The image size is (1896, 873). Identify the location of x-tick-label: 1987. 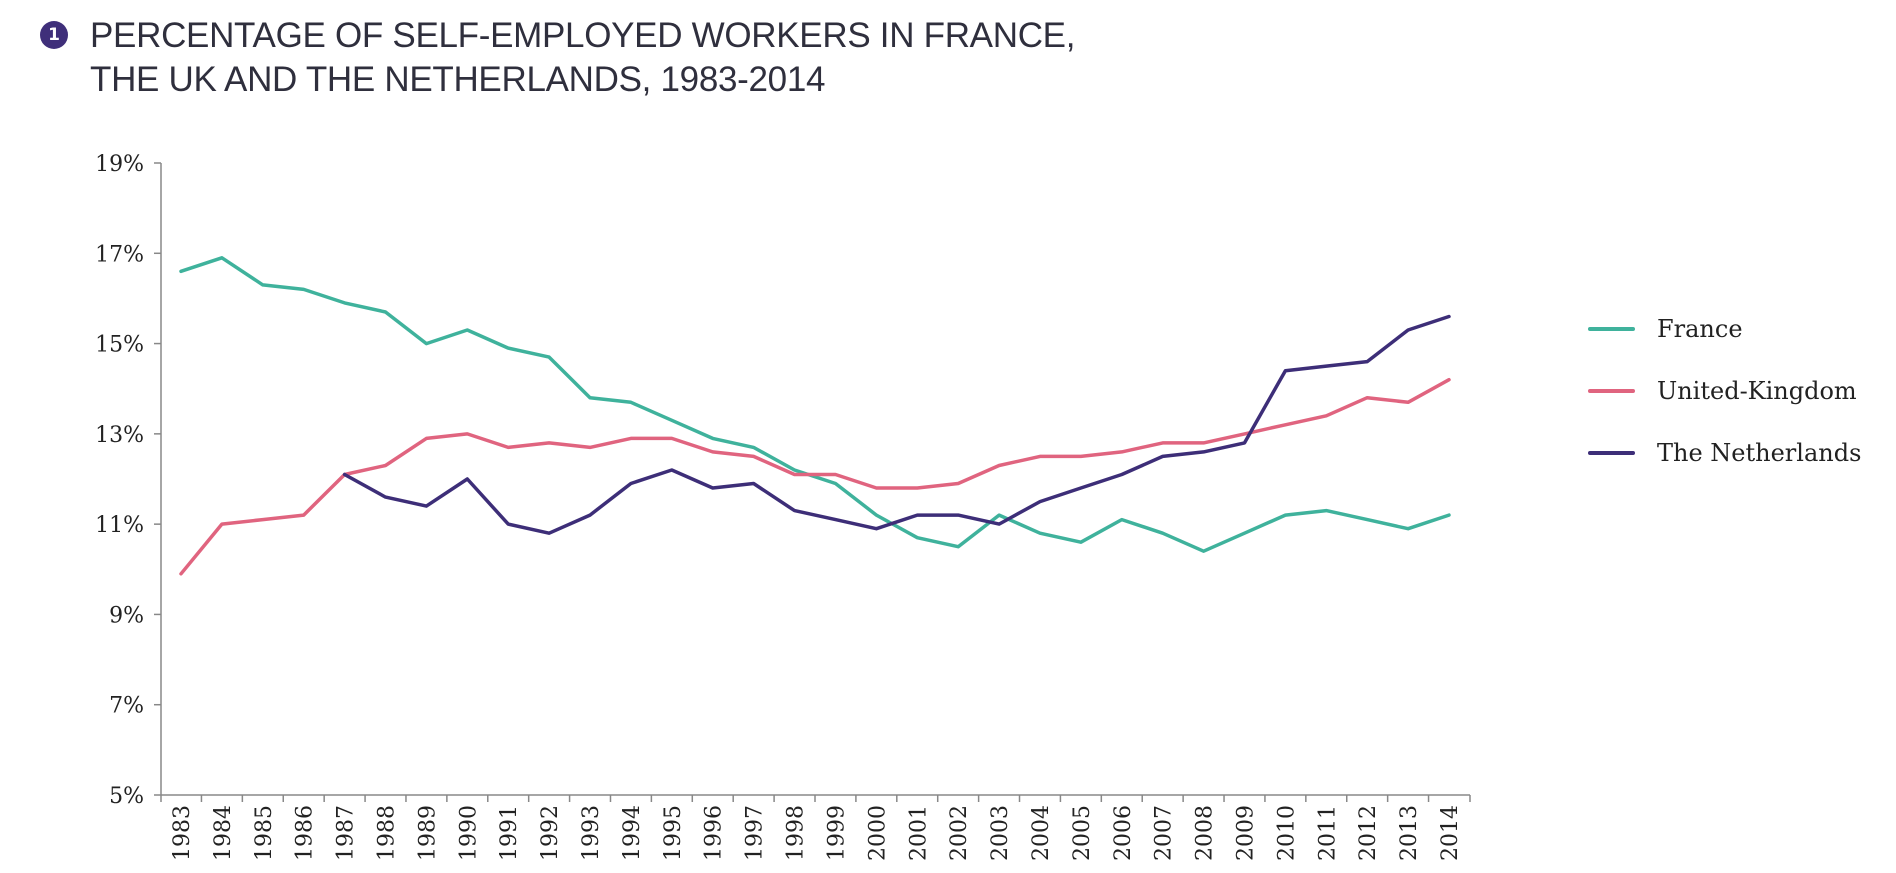
(346, 833).